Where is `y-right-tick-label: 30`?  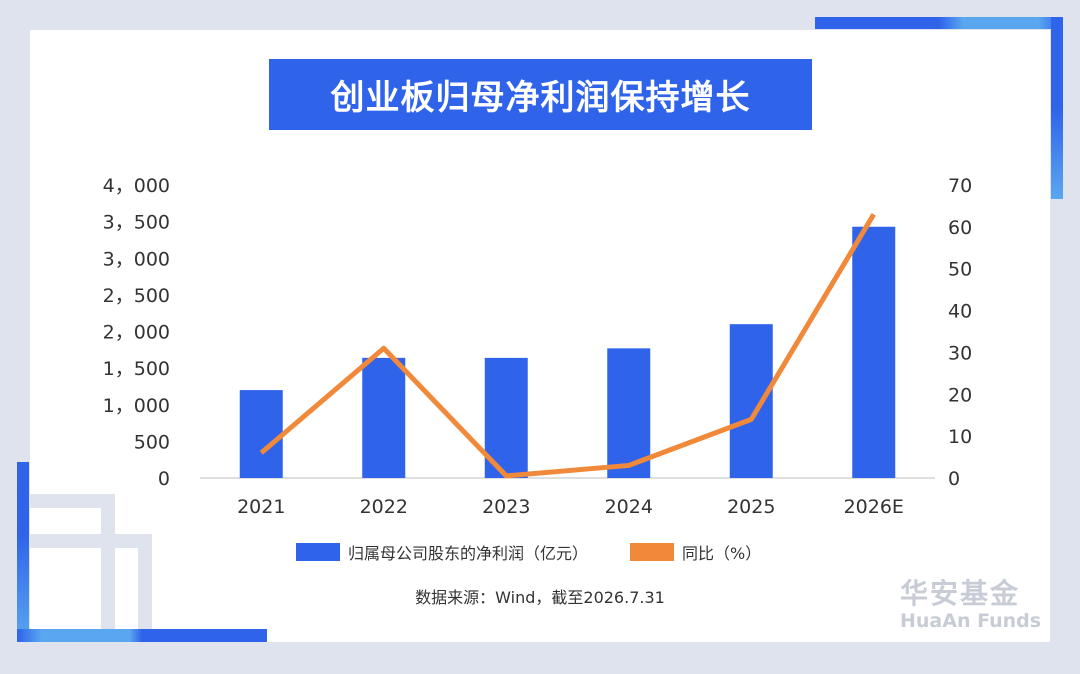 y-right-tick-label: 30 is located at coordinates (960, 353).